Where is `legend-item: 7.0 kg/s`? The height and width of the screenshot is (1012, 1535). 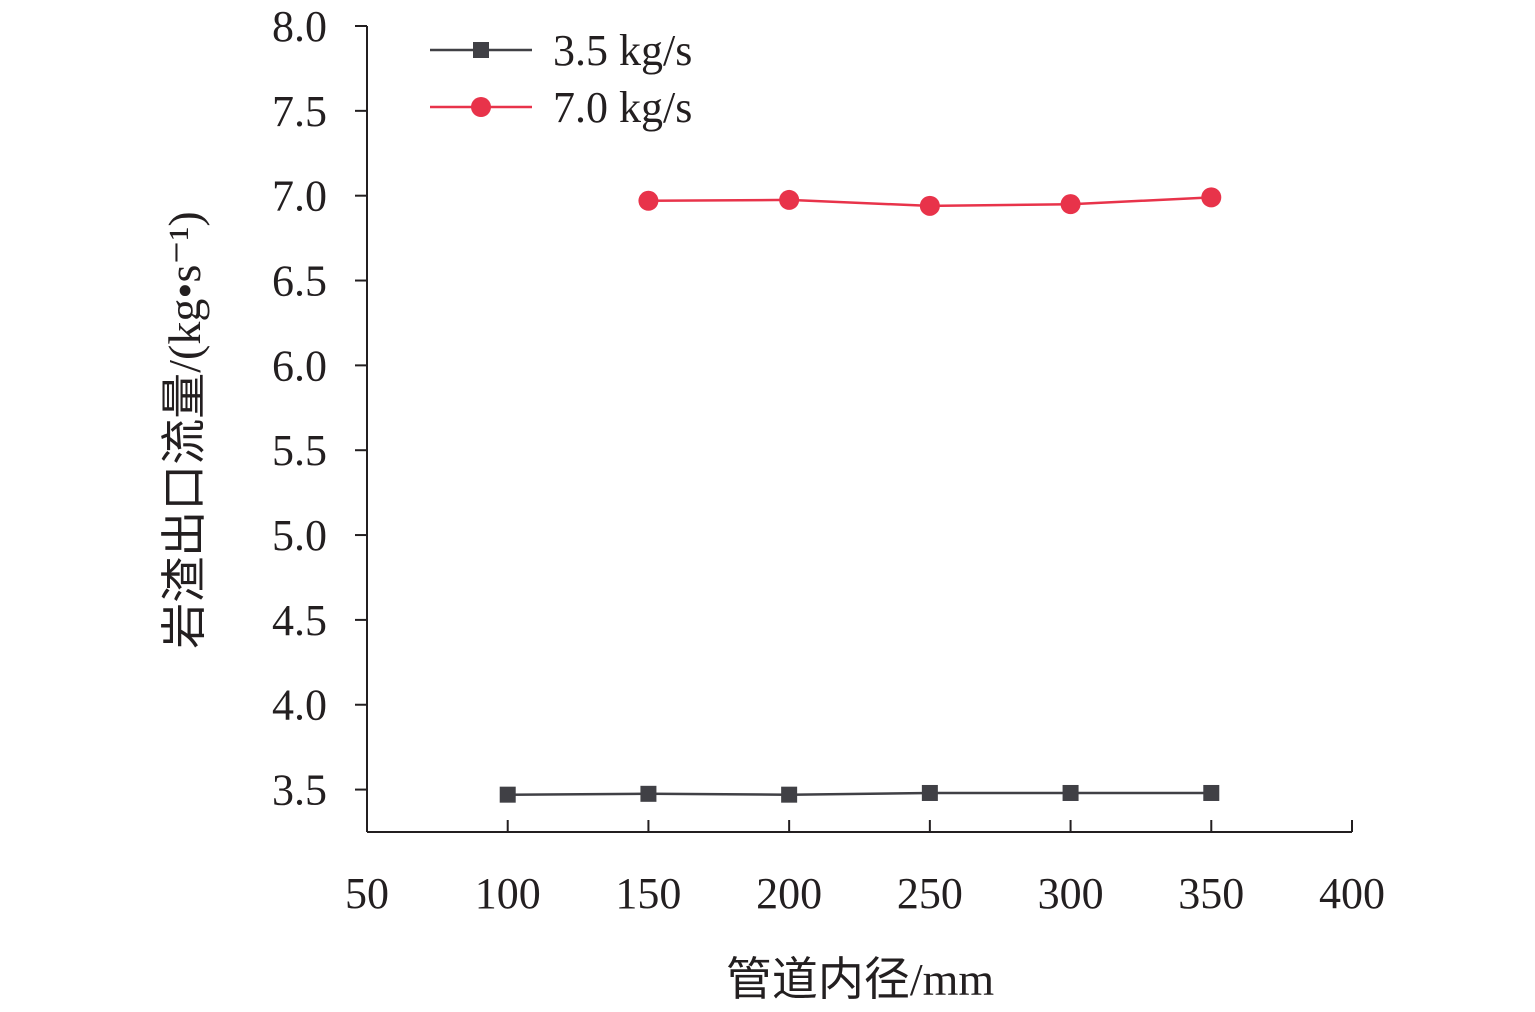 legend-item: 7.0 kg/s is located at coordinates (561, 107).